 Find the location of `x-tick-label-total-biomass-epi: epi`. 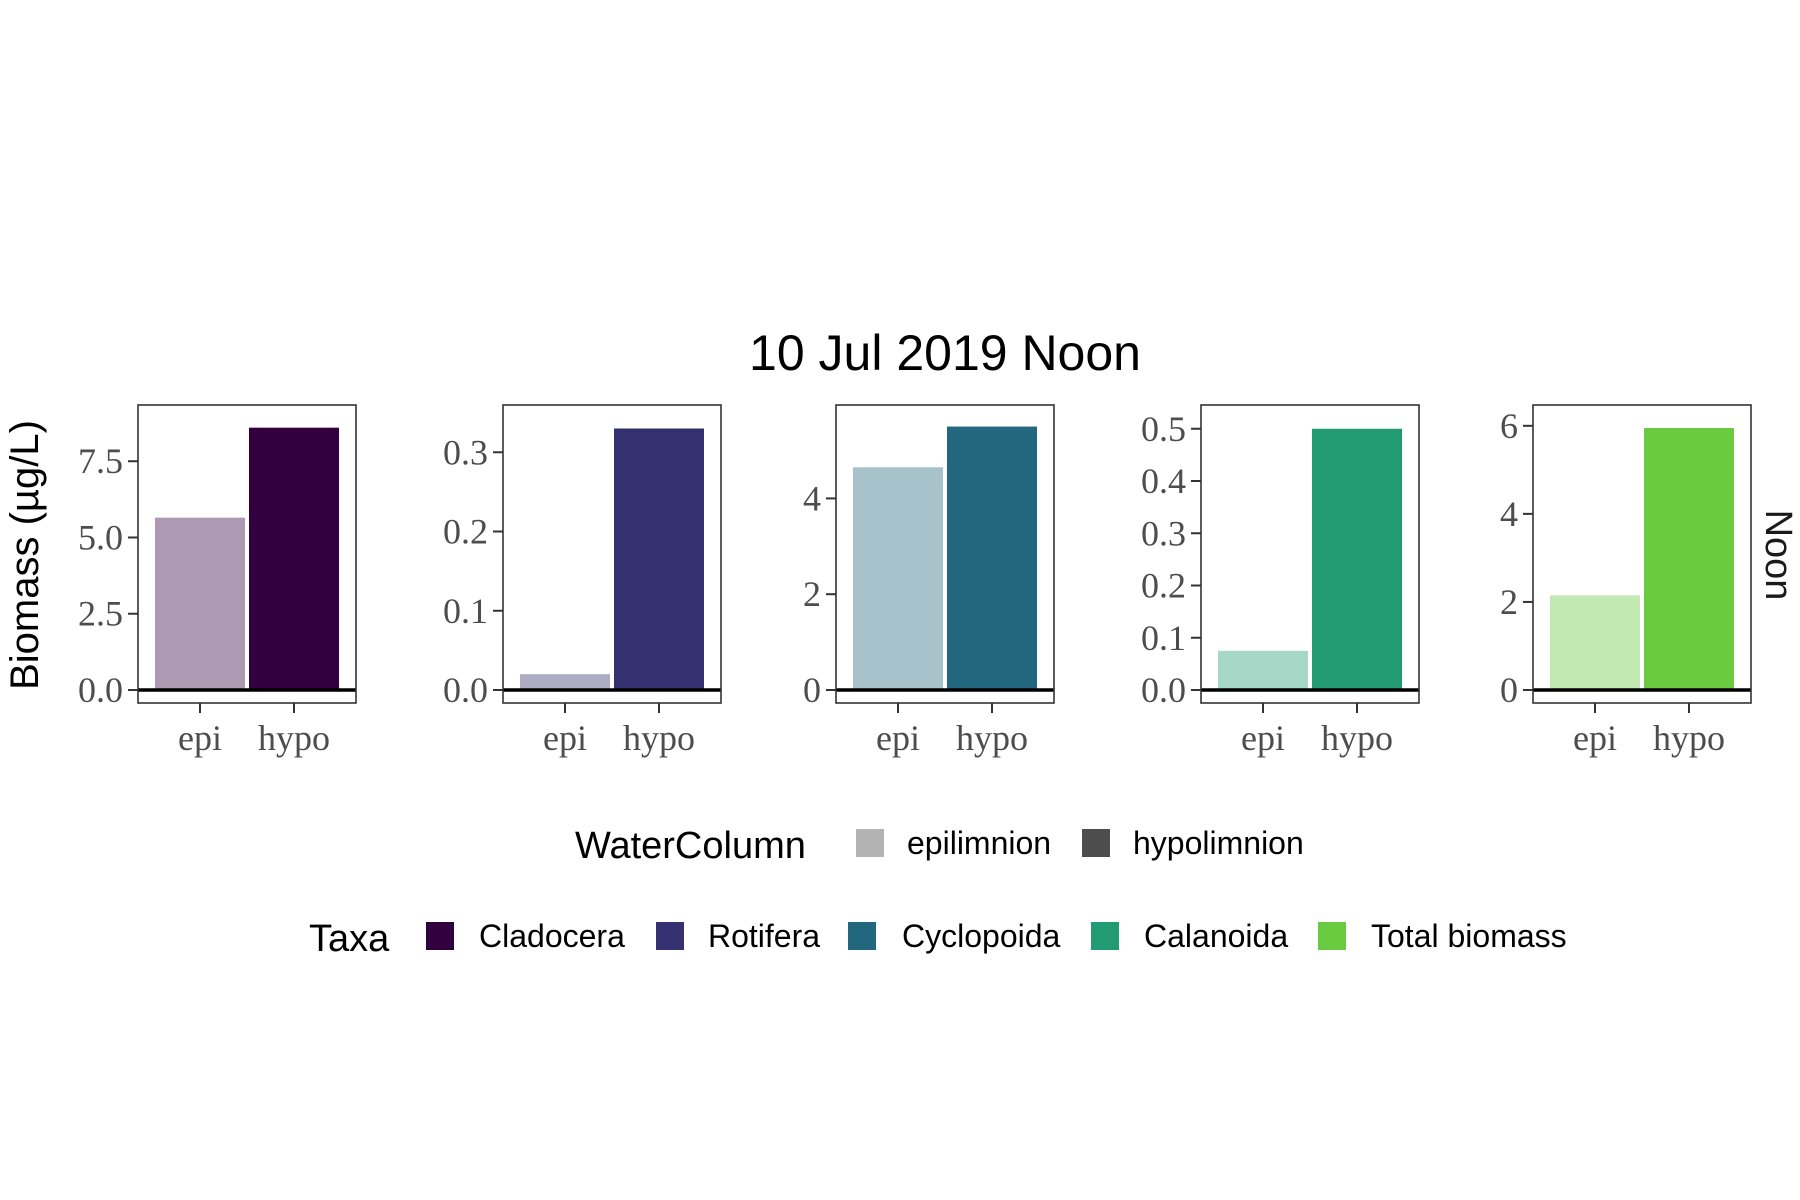

x-tick-label-total-biomass-epi: epi is located at coordinates (1595, 738).